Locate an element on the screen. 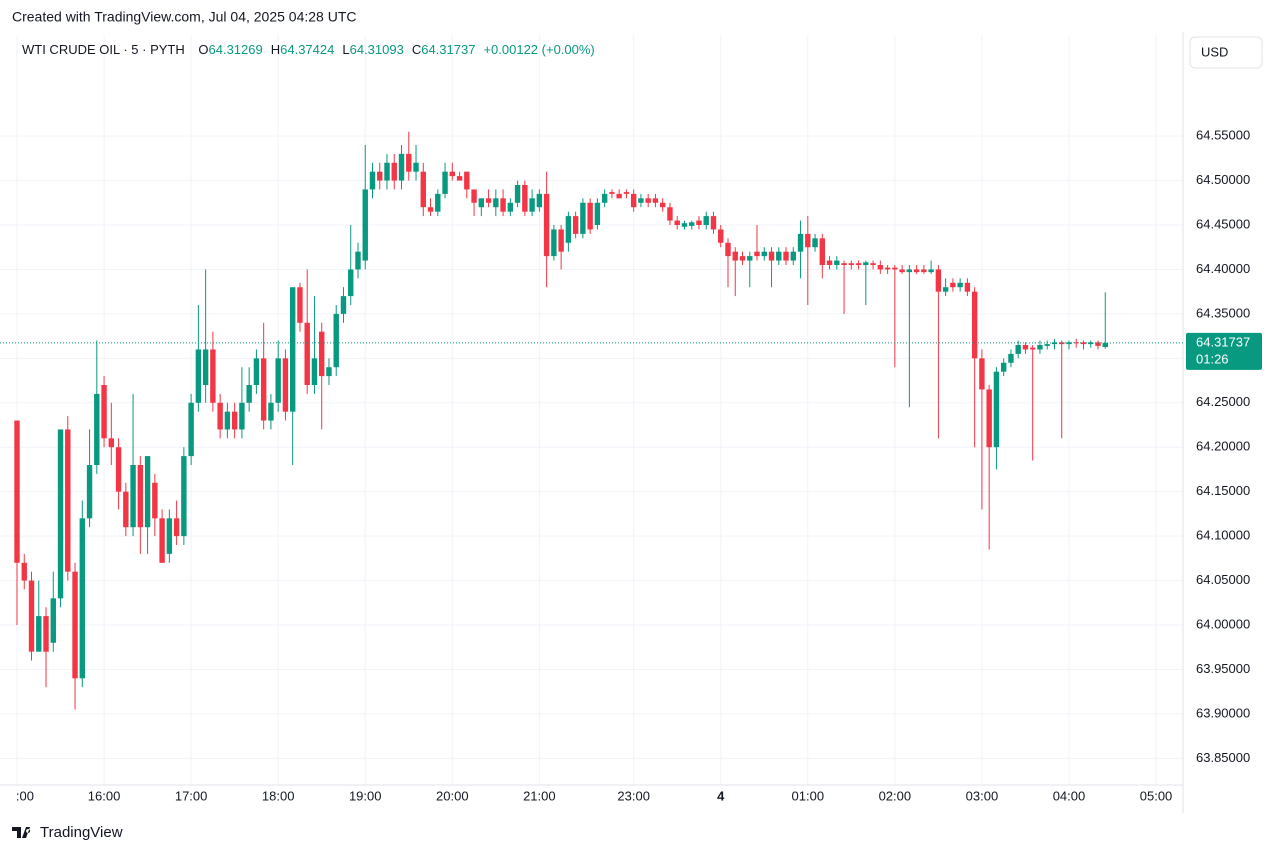 This screenshot has height=855, width=1280. x-tick-label: 17:00 is located at coordinates (191, 795).